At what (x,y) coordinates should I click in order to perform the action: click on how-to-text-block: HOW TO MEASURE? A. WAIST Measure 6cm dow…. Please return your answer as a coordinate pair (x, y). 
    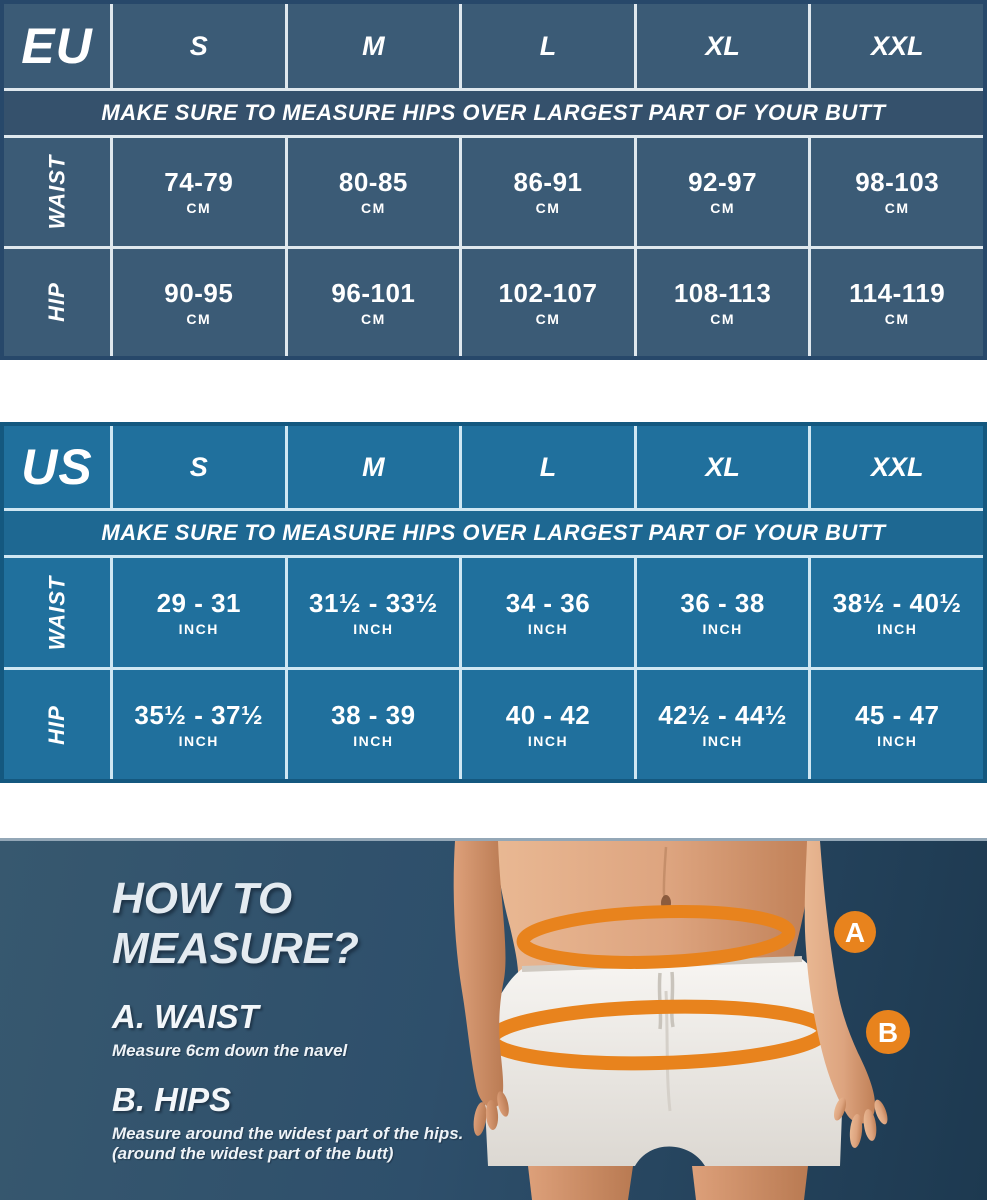
    Looking at the image, I should click on (287, 1019).